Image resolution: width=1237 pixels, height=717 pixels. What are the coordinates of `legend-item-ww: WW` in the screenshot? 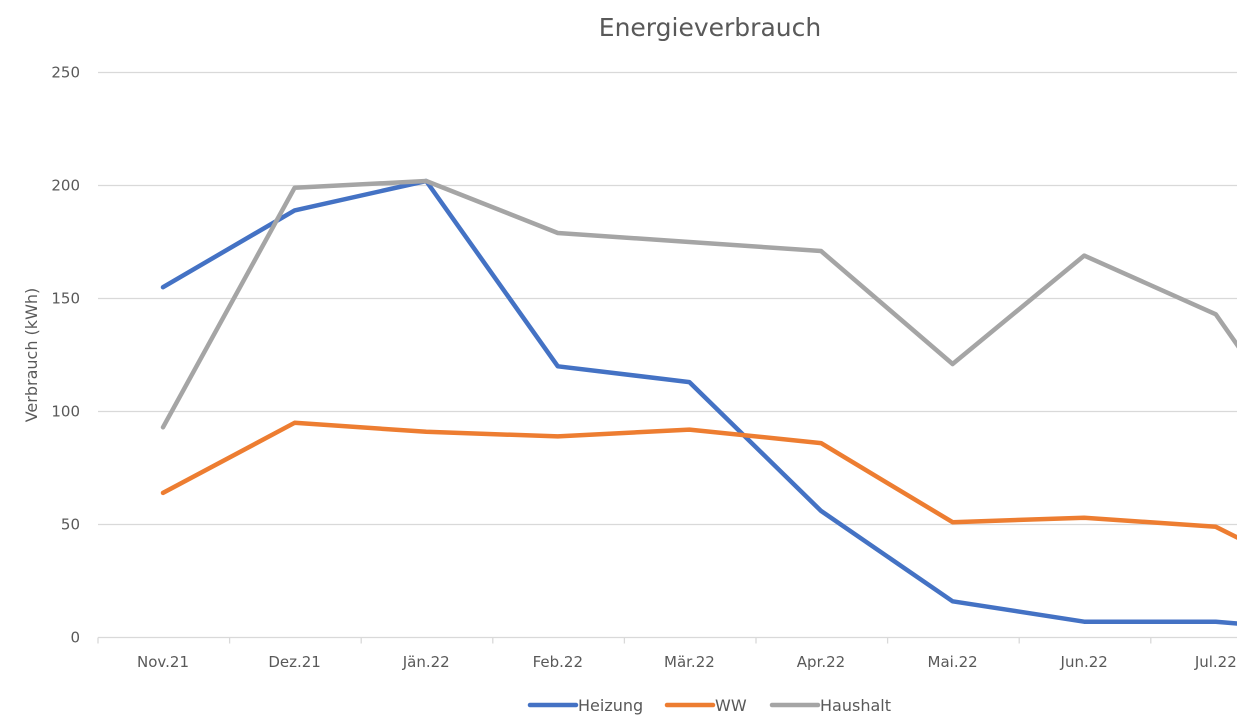 It's located at (705, 705).